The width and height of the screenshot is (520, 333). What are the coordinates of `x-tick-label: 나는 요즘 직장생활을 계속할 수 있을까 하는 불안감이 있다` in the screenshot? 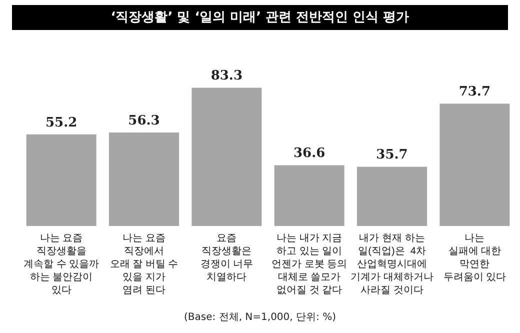 It's located at (62, 264).